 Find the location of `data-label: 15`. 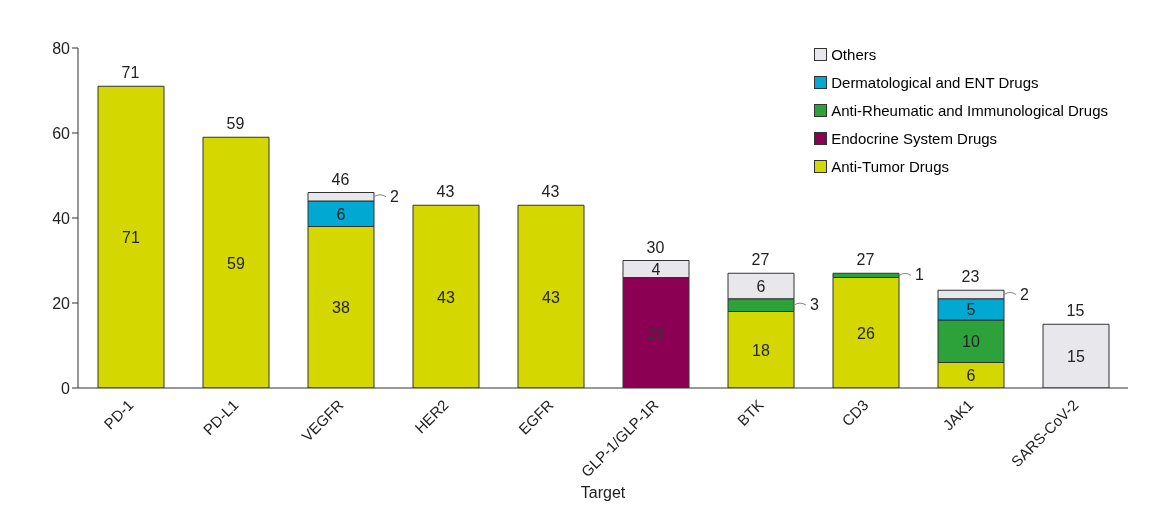

data-label: 15 is located at coordinates (1076, 357).